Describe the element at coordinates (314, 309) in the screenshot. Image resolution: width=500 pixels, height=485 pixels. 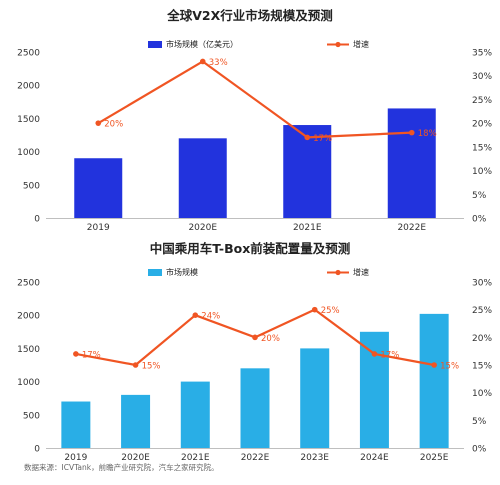
I see `growth-point-2023E` at that location.